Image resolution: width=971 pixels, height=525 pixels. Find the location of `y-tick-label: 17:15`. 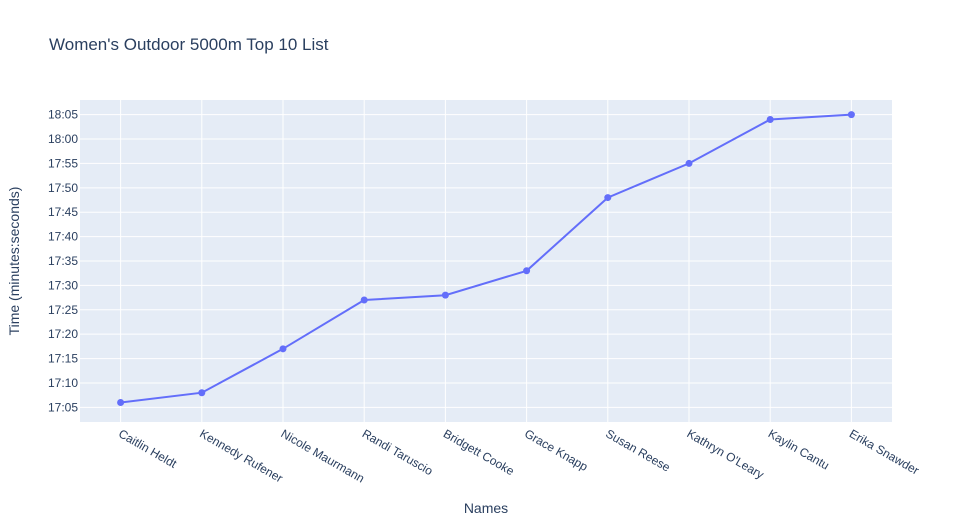

y-tick-label: 17:15 is located at coordinates (63, 359).